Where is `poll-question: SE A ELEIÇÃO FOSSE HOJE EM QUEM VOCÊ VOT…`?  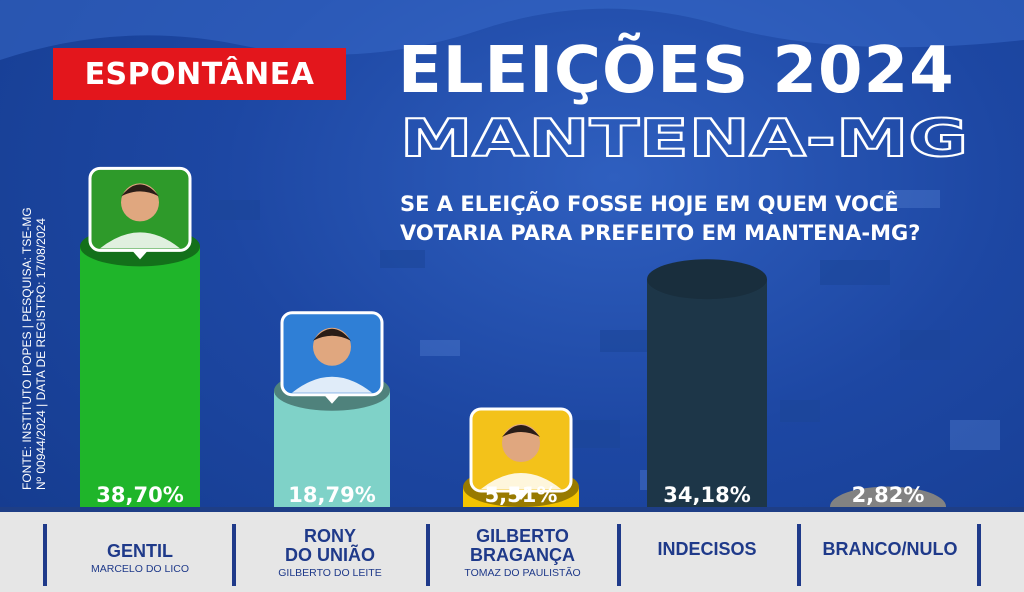 poll-question: SE A ELEIÇÃO FOSSE HOJE EM QUEM VOCÊ VOT… is located at coordinates (700, 219).